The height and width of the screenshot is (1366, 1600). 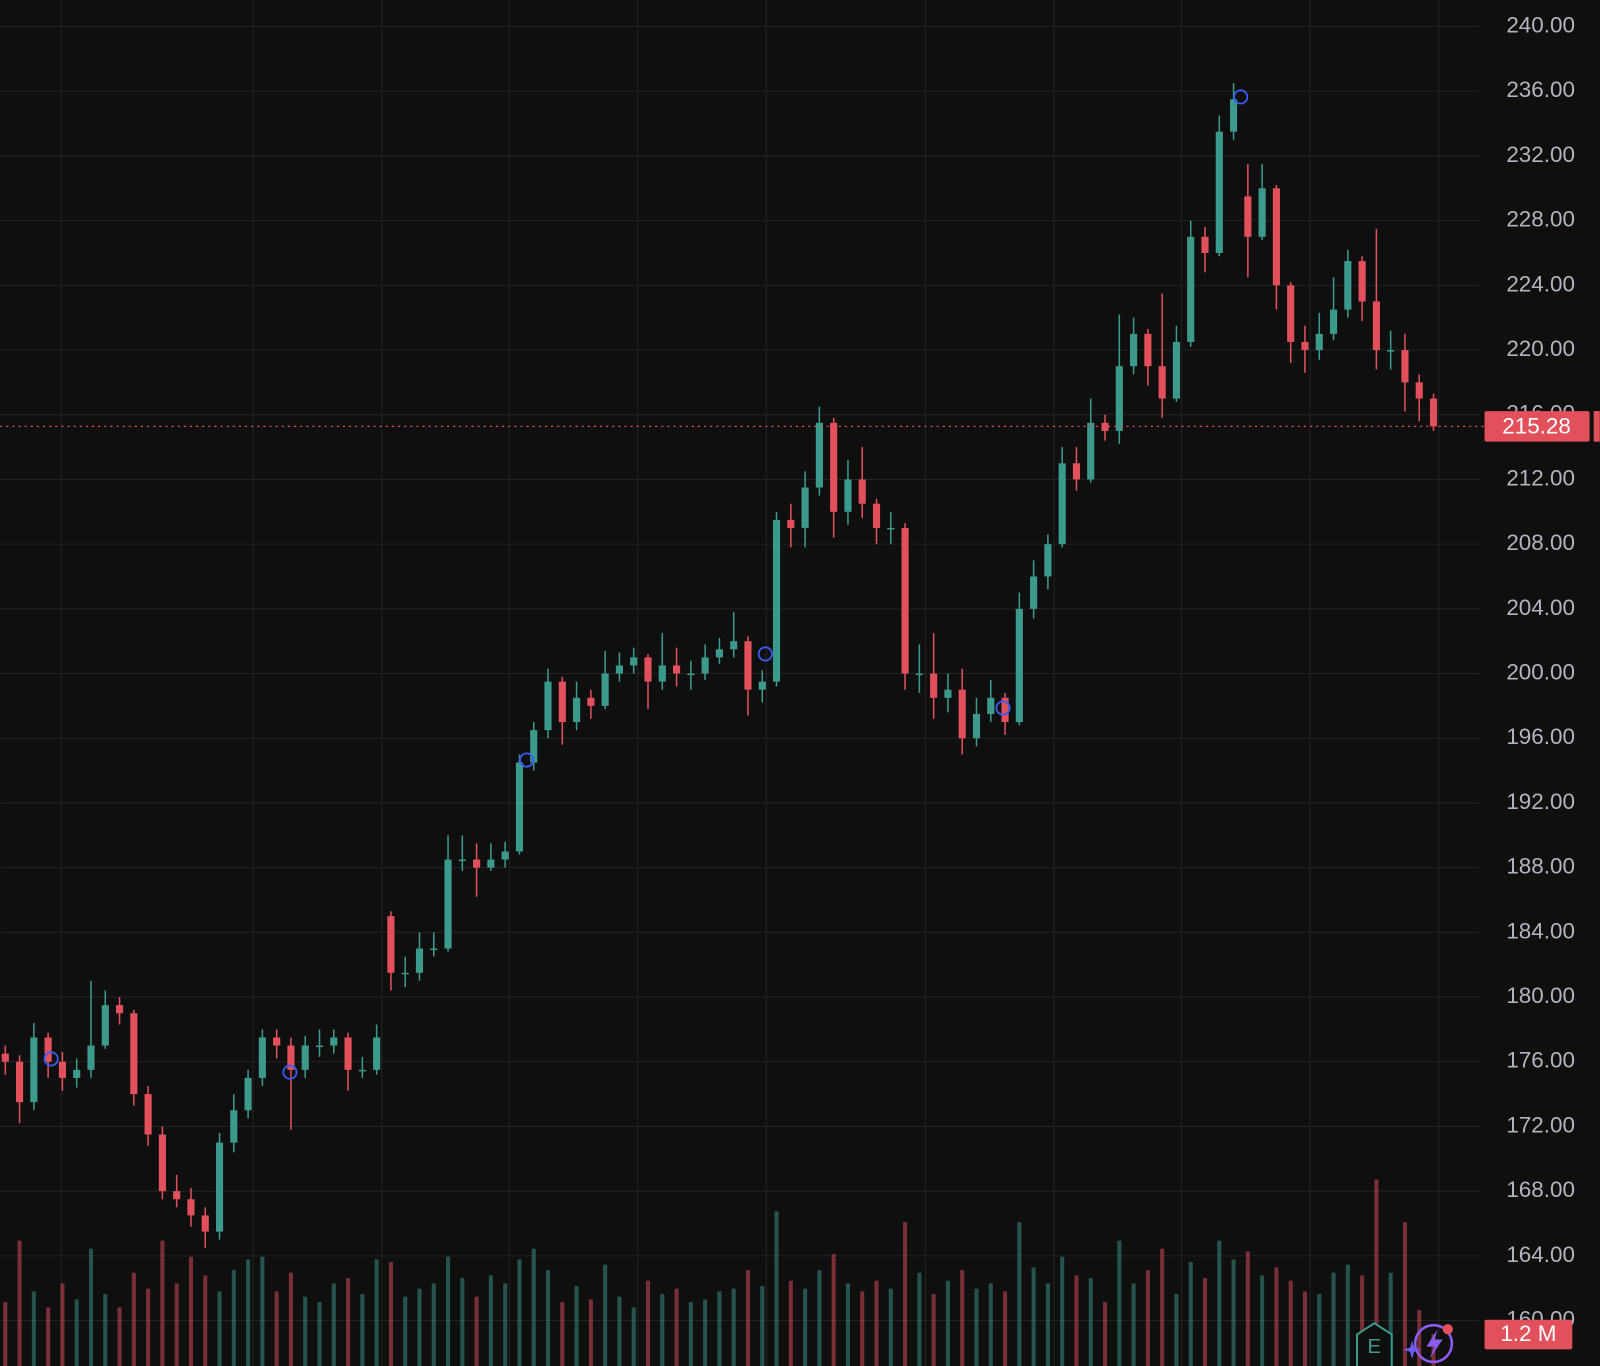 What do you see at coordinates (1374, 1343) in the screenshot?
I see `earnings-badge: E` at bounding box center [1374, 1343].